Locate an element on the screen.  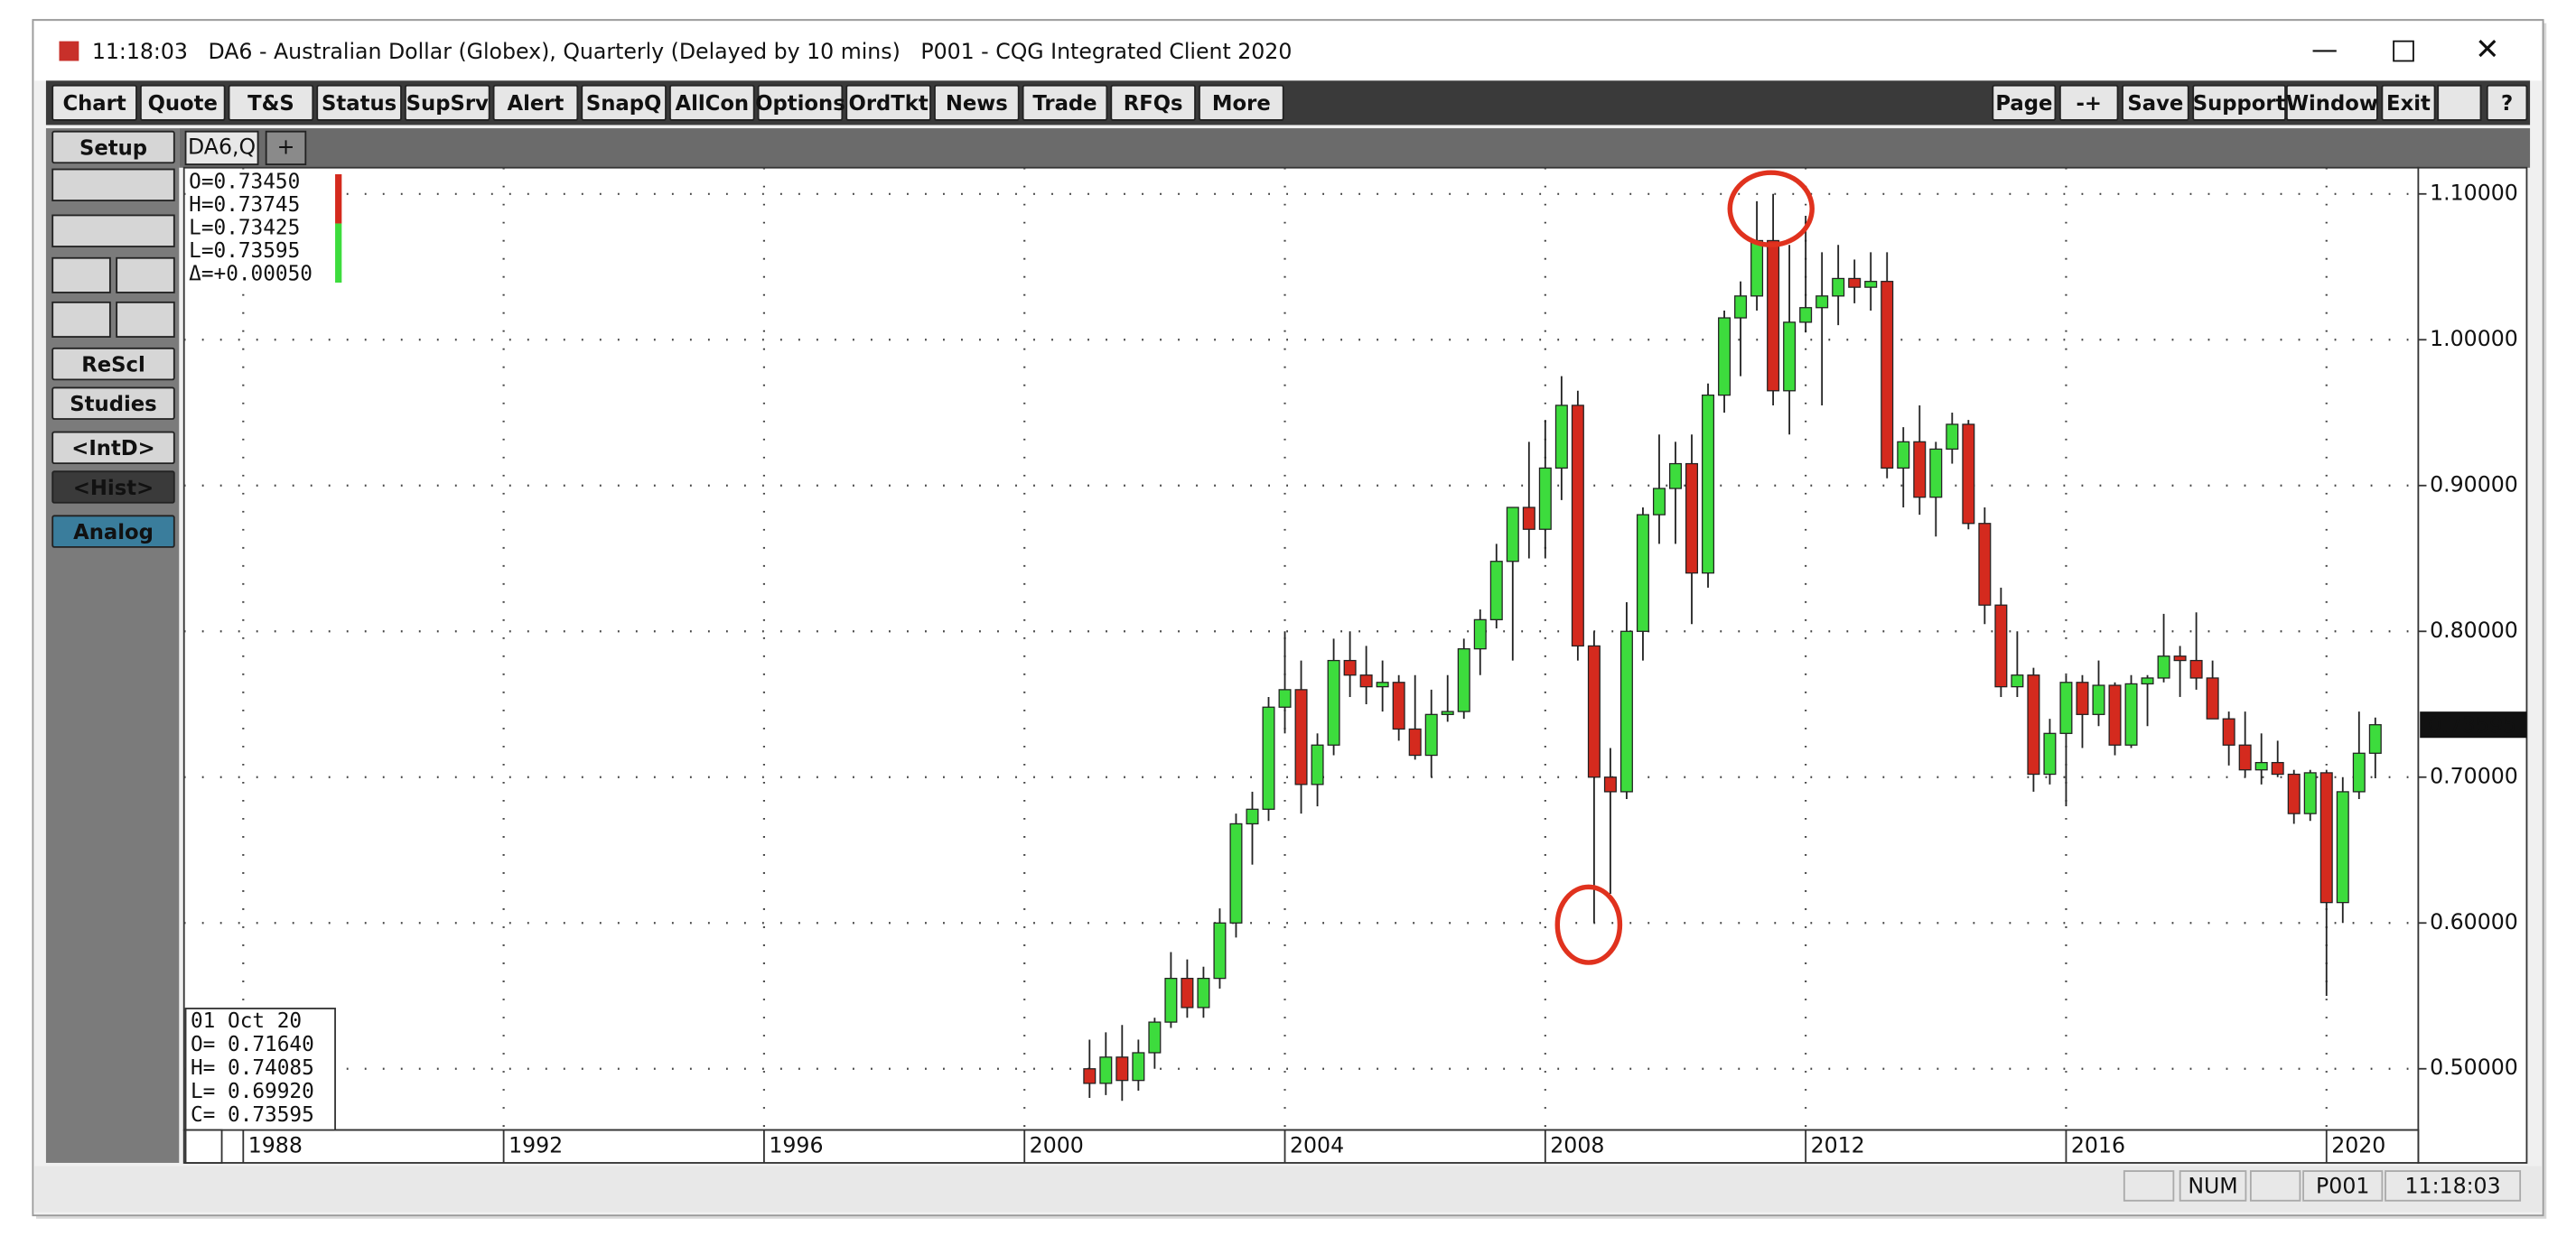
button-label: ? is located at coordinates (2507, 104).